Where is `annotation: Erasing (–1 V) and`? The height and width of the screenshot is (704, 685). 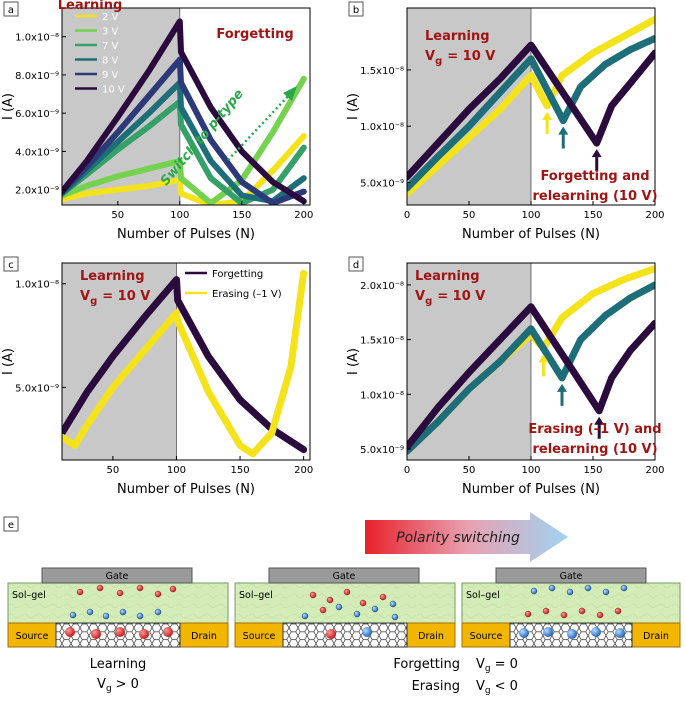
annotation: Erasing (–1 V) and is located at coordinates (594, 429).